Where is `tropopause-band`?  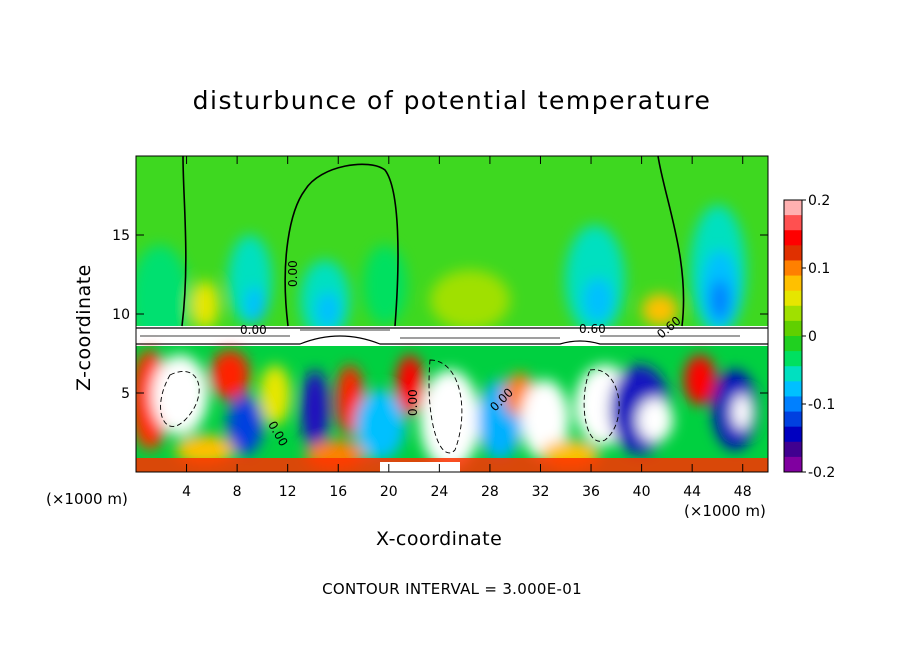
tropopause-band is located at coordinates (452, 336).